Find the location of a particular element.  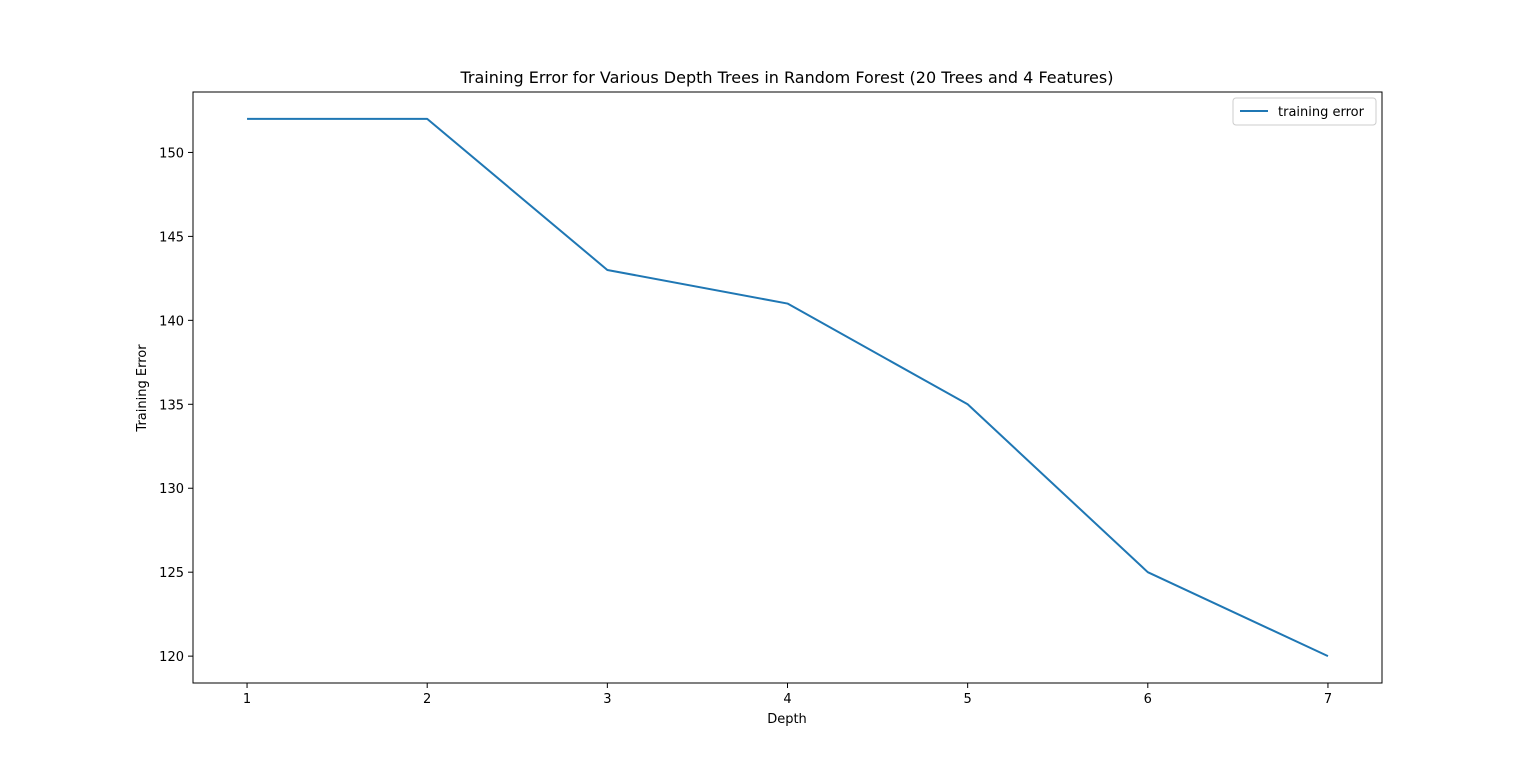

y-axis: 120 125 130 135 140 145 150 is located at coordinates (176, 405).